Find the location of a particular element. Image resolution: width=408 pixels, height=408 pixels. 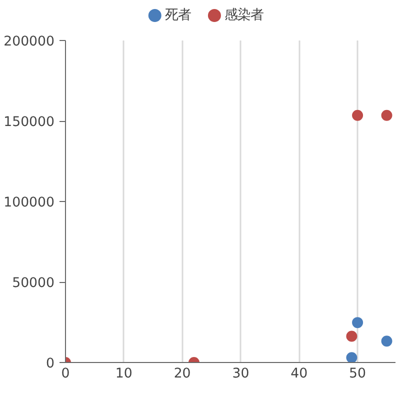

y-tick-label: 150000 is located at coordinates (29, 122).